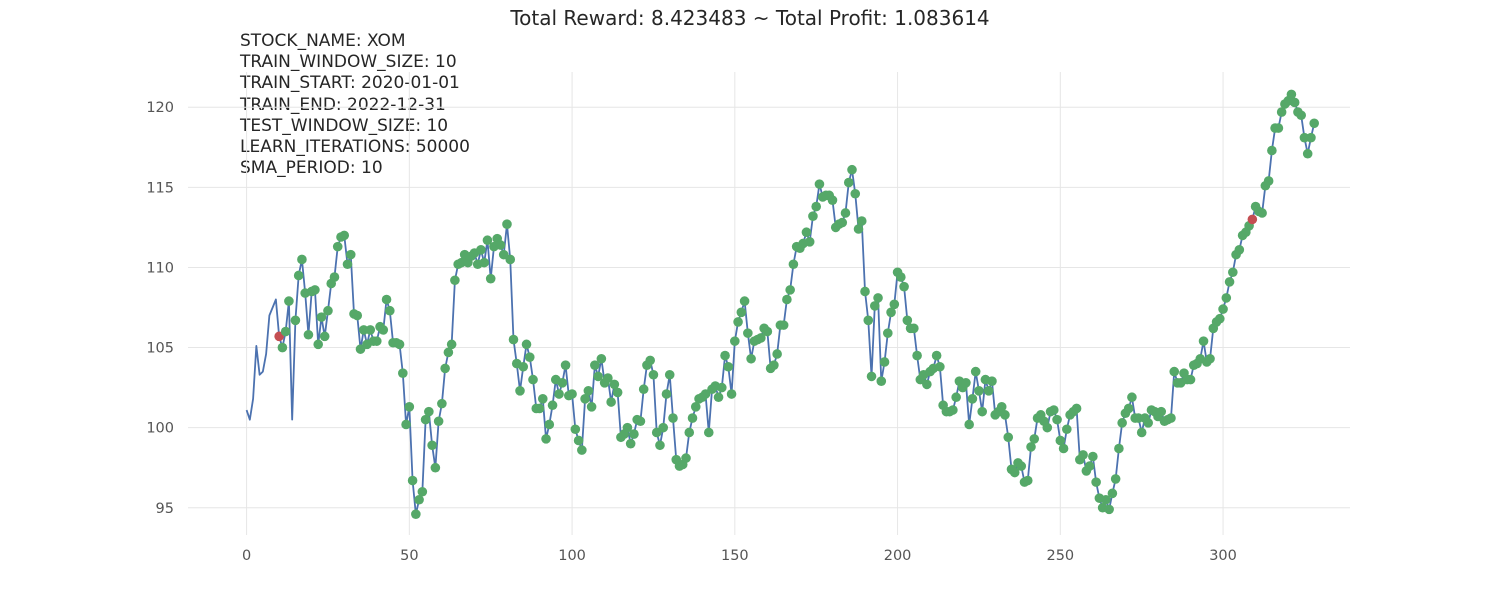 The width and height of the screenshot is (1500, 600). I want to click on y-tick-label: 105, so click(160, 349).